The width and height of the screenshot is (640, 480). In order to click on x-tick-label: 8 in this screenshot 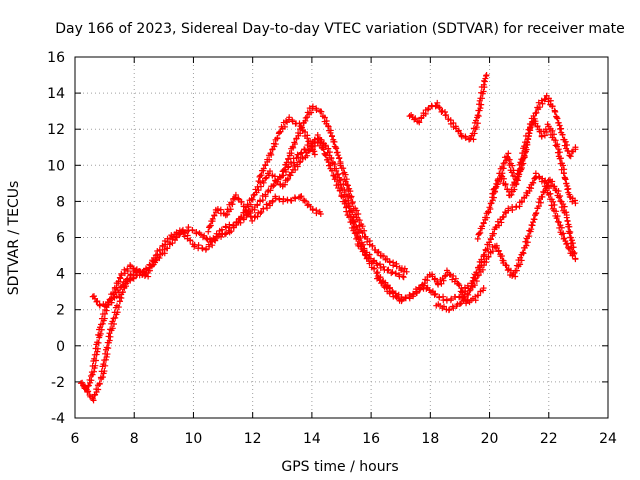, I will do `click(134, 439)`.